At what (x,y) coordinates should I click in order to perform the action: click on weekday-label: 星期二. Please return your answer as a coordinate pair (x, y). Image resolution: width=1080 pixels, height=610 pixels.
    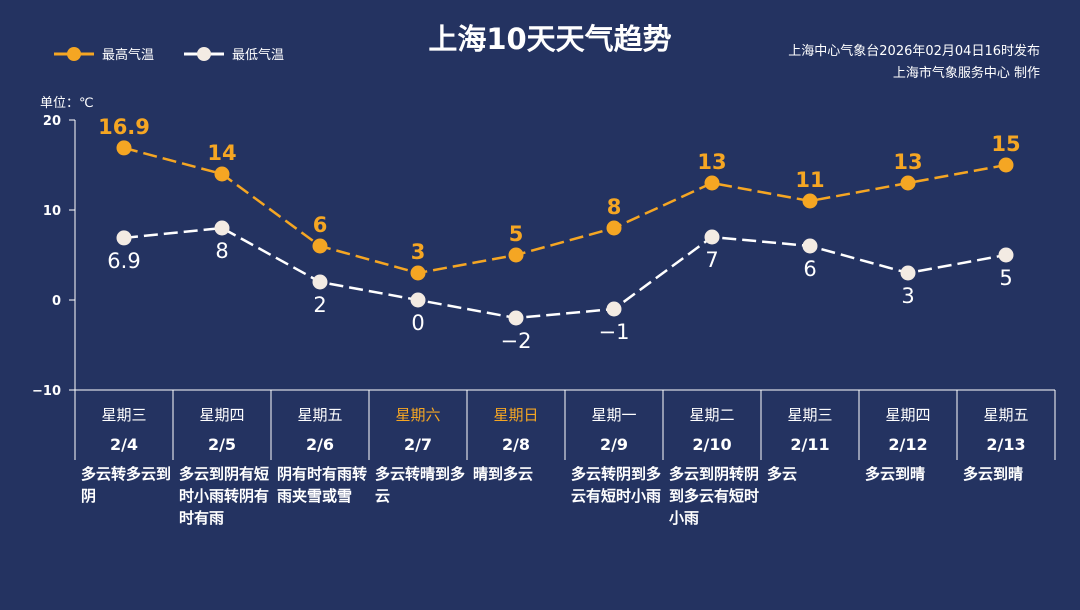
    Looking at the image, I should click on (711, 415).